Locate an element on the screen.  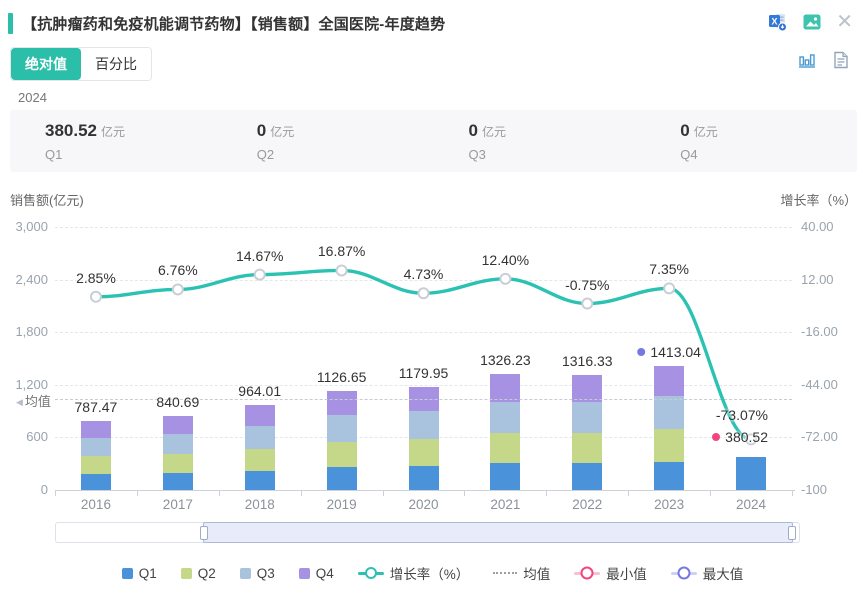
x-axis-label-2020: 2020 is located at coordinates (423, 504).